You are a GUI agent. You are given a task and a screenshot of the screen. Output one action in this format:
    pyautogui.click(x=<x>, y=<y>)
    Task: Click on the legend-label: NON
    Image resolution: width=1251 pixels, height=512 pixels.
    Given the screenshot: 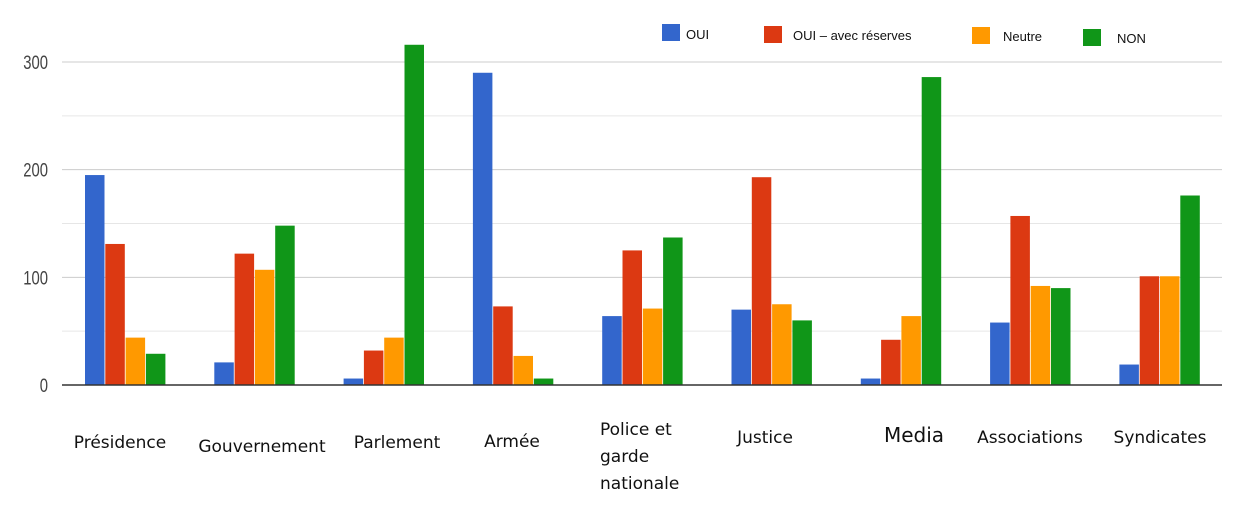 What is the action you would take?
    pyautogui.click(x=1131, y=38)
    